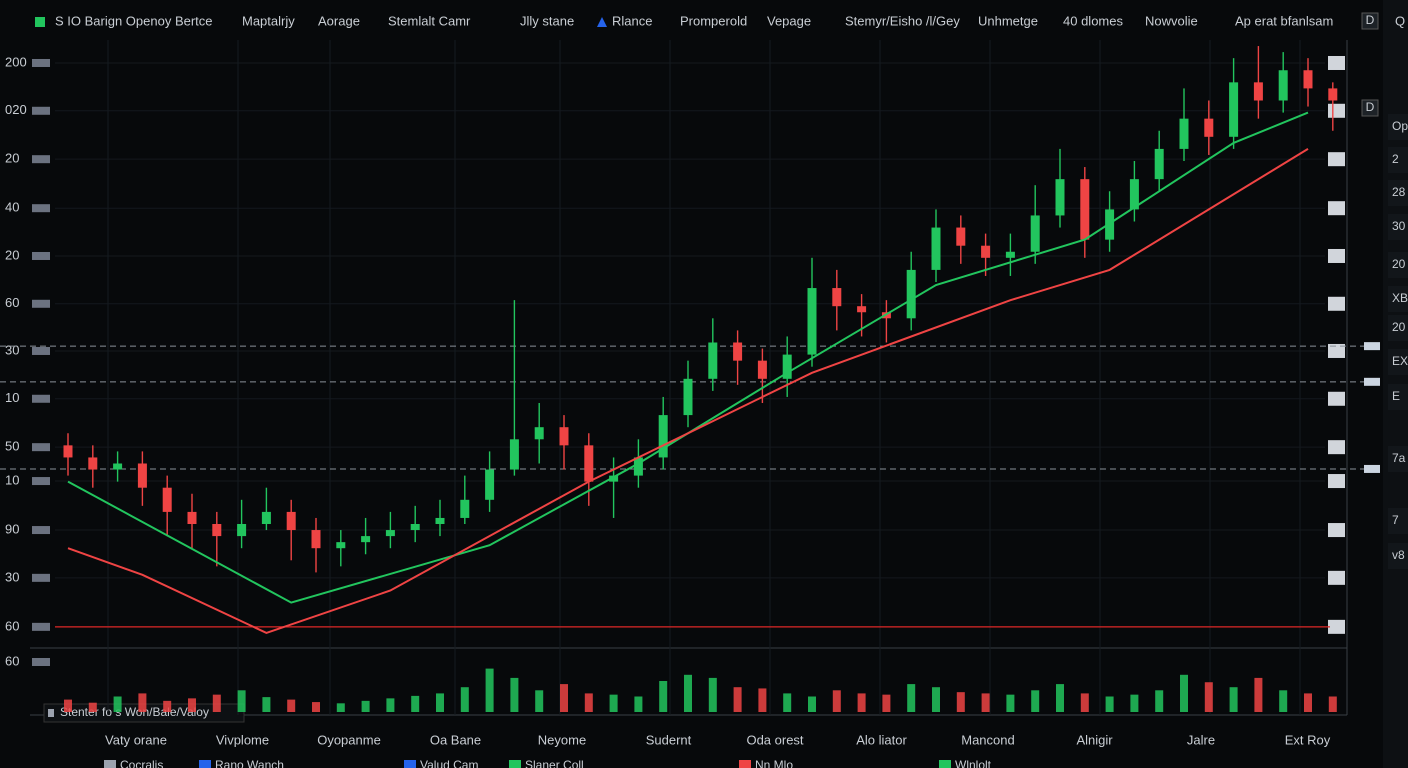 Image resolution: width=1408 pixels, height=768 pixels. I want to click on side-value: 28, so click(1399, 192).